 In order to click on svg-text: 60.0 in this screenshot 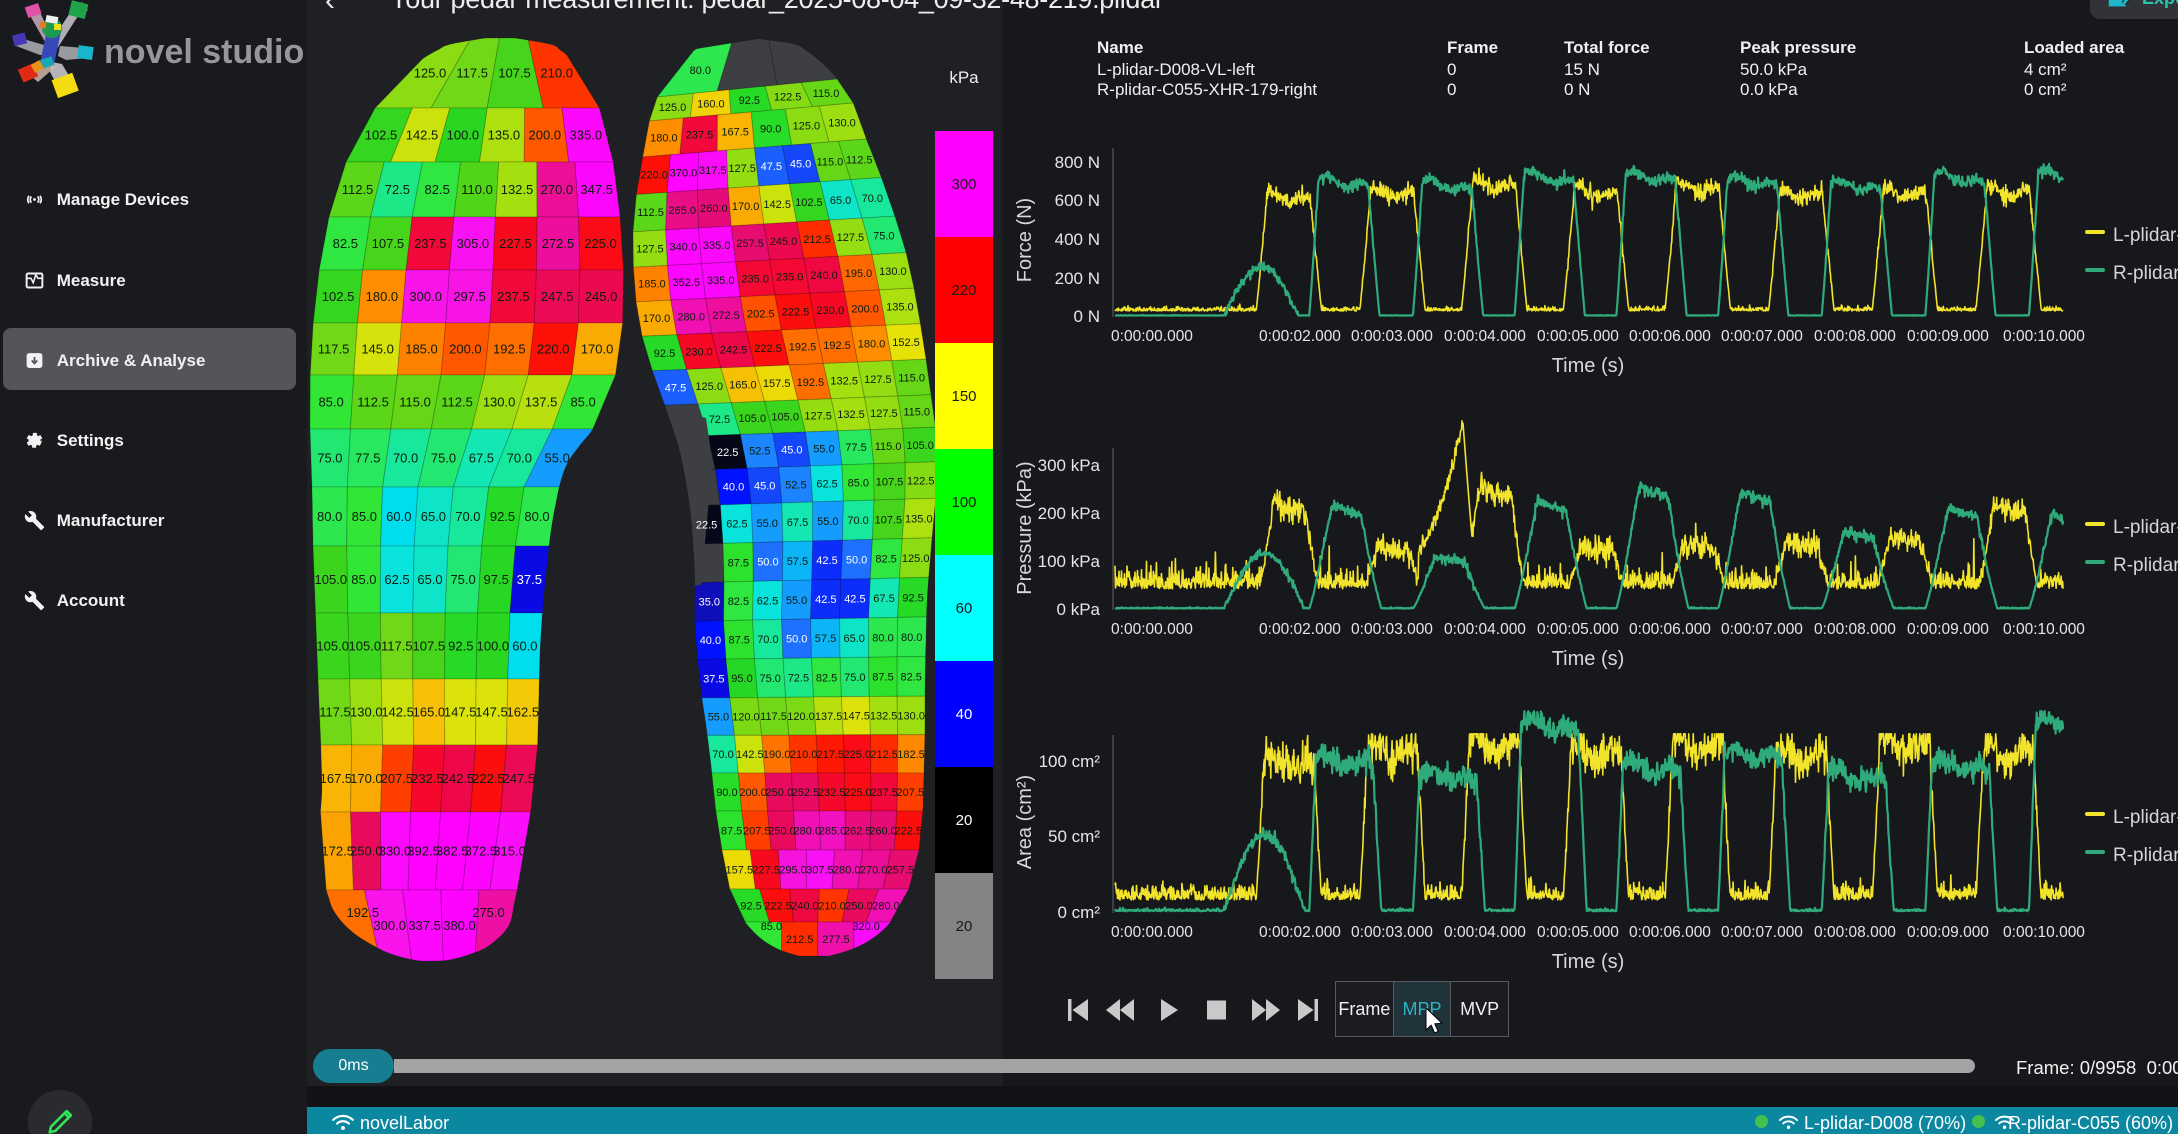, I will do `click(398, 516)`.